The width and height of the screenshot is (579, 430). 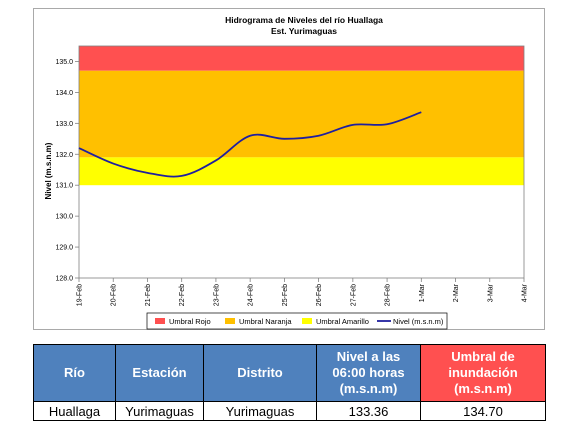 I want to click on header-estacion: Estación, so click(x=159, y=373).